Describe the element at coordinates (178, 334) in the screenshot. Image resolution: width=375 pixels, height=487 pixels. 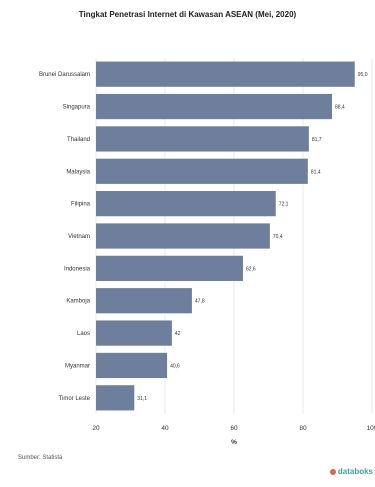
I see `value-label: 42` at that location.